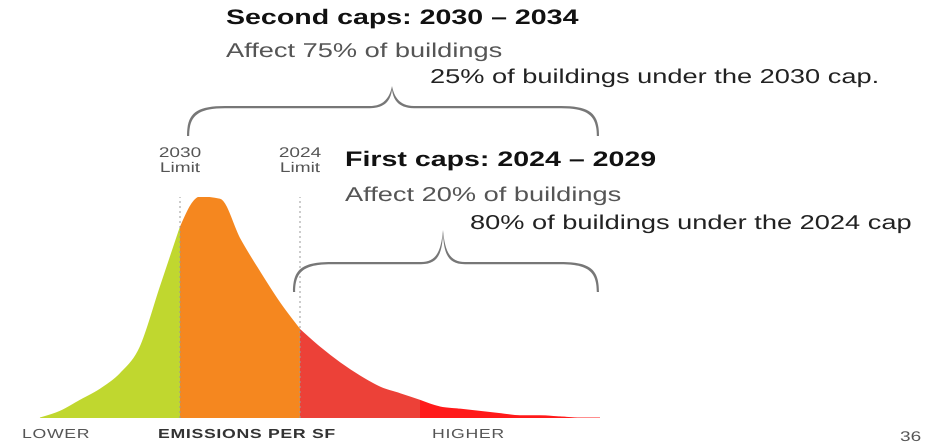 The height and width of the screenshot is (443, 932). Describe the element at coordinates (691, 223) in the screenshot. I see `annotation: 80% of buildings under the 2024 cap` at that location.